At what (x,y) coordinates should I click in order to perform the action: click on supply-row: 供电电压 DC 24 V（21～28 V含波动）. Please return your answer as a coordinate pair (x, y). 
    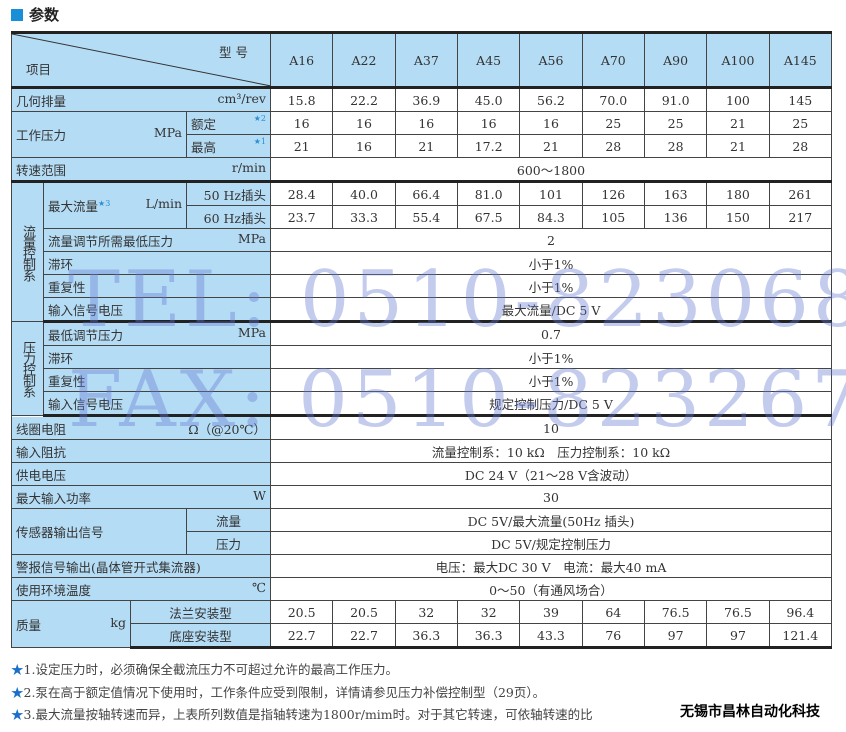
    Looking at the image, I should click on (421, 474).